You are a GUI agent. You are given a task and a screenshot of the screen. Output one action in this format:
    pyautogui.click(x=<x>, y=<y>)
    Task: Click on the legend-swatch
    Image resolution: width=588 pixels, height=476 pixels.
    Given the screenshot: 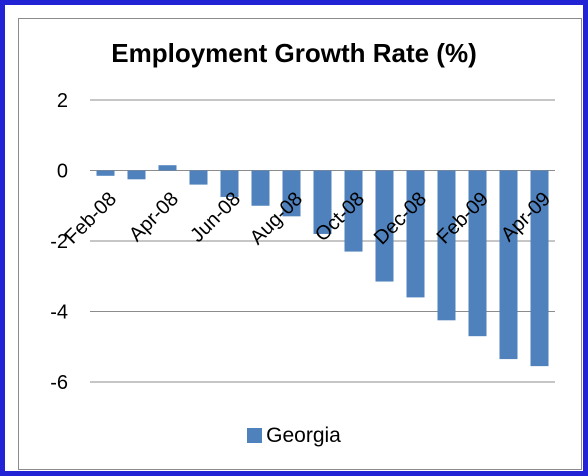 What is the action you would take?
    pyautogui.click(x=255, y=435)
    